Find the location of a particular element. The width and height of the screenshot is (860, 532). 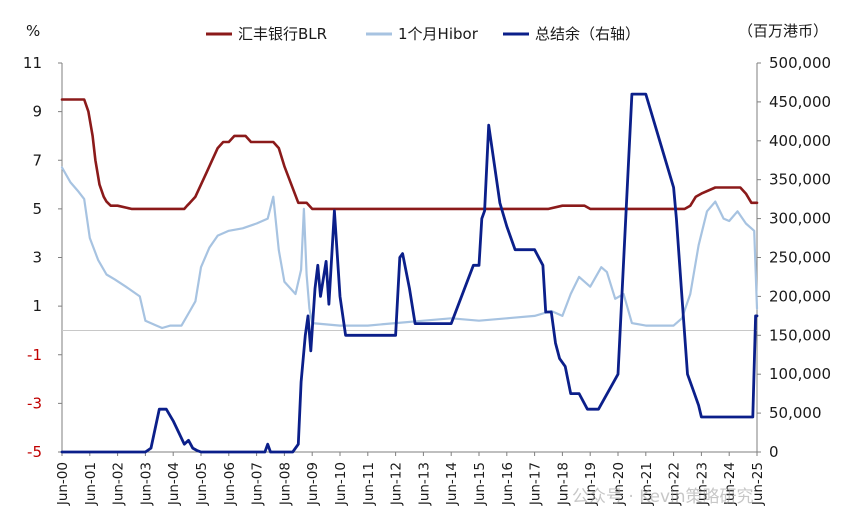

right-tick-label: 400,000 is located at coordinates (800, 141).